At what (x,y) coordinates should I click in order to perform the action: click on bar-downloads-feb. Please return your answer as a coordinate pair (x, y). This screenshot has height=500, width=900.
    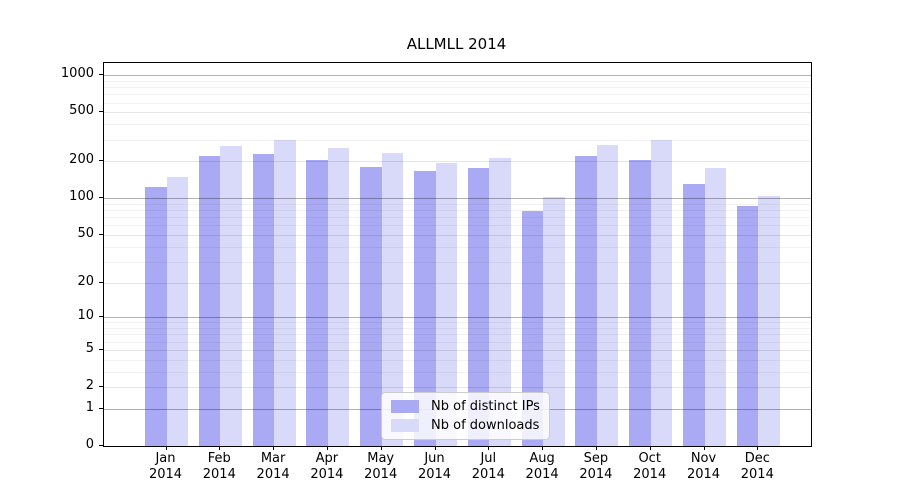
    Looking at the image, I should click on (231, 296).